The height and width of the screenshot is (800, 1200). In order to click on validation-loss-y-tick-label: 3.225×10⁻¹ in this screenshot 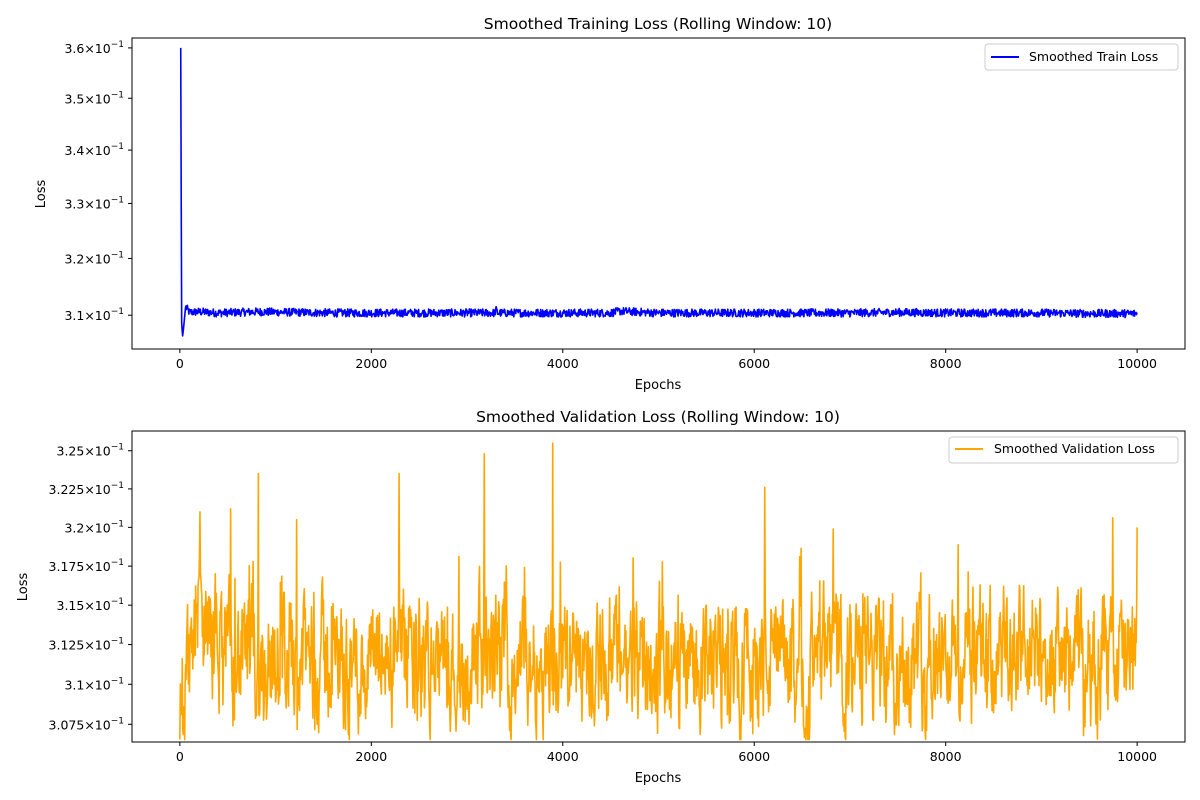, I will do `click(86, 489)`.